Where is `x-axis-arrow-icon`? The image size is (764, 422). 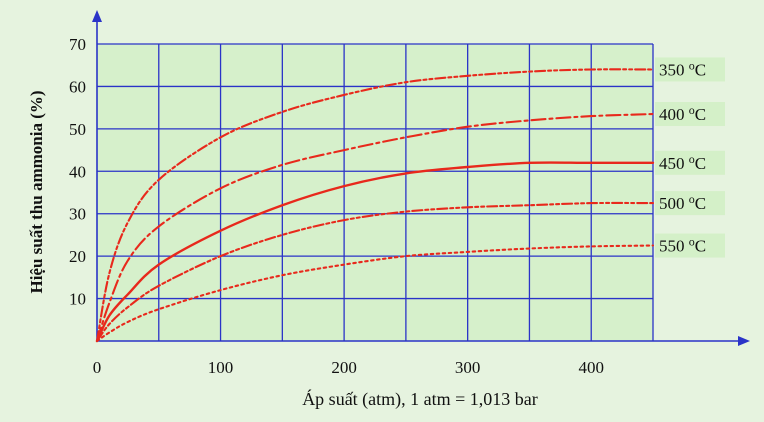
x-axis-arrow-icon is located at coordinates (744, 341).